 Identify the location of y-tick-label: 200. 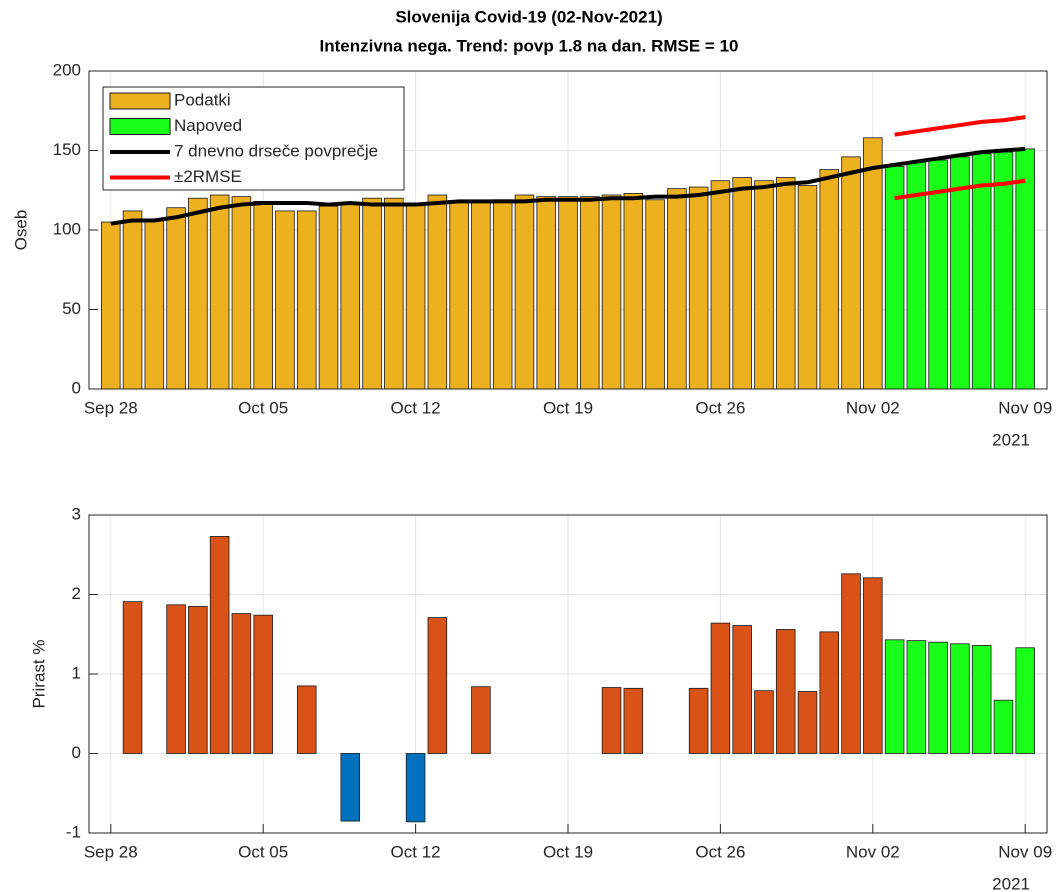
(67, 69).